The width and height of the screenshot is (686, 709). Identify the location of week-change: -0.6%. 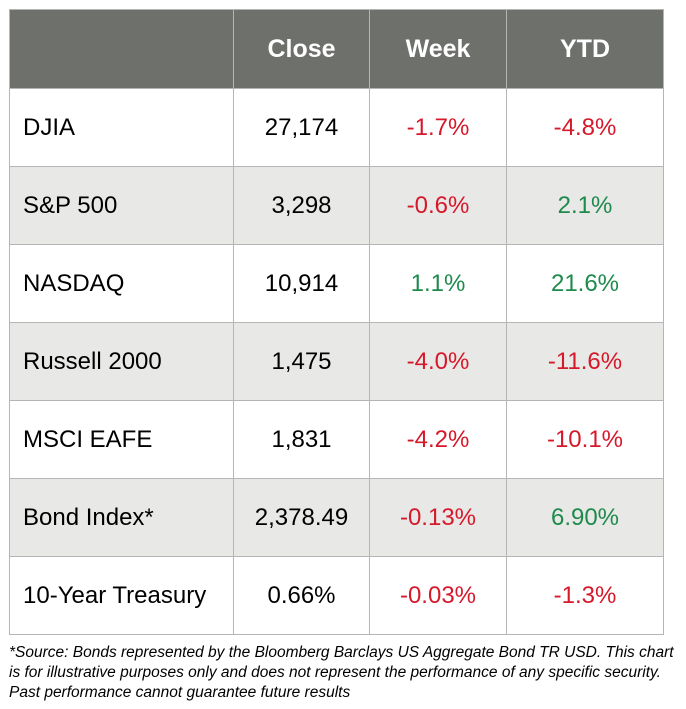
(438, 205).